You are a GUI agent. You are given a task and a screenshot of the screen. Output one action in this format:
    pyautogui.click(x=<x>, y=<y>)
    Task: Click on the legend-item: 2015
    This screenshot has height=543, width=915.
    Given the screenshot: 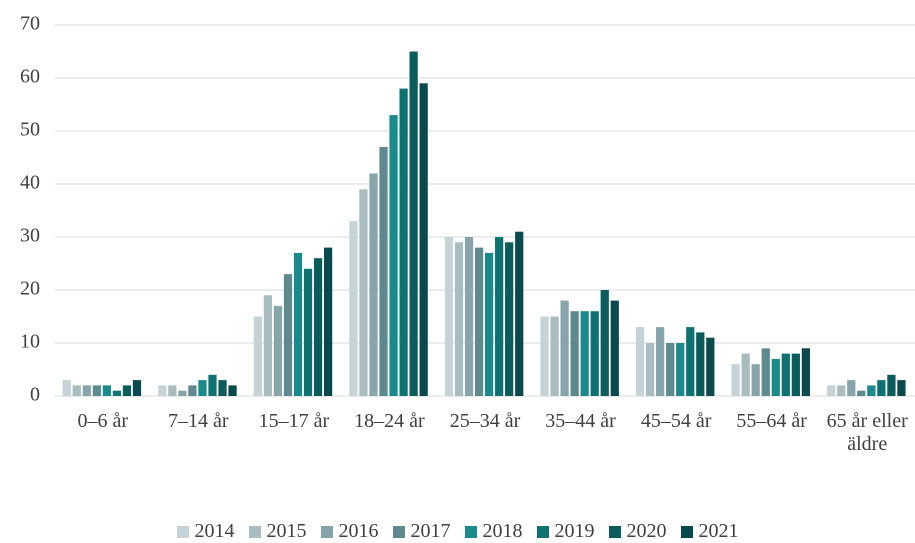 What is the action you would take?
    pyautogui.click(x=277, y=531)
    